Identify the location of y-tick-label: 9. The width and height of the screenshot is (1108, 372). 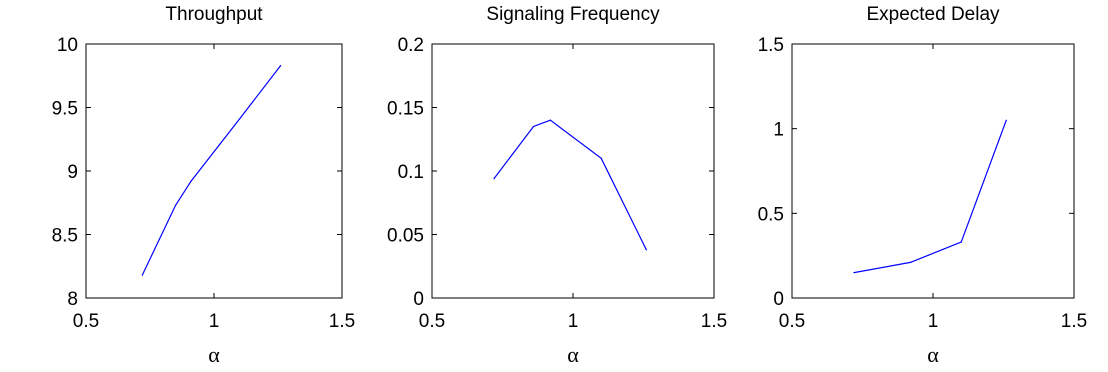
(72, 172).